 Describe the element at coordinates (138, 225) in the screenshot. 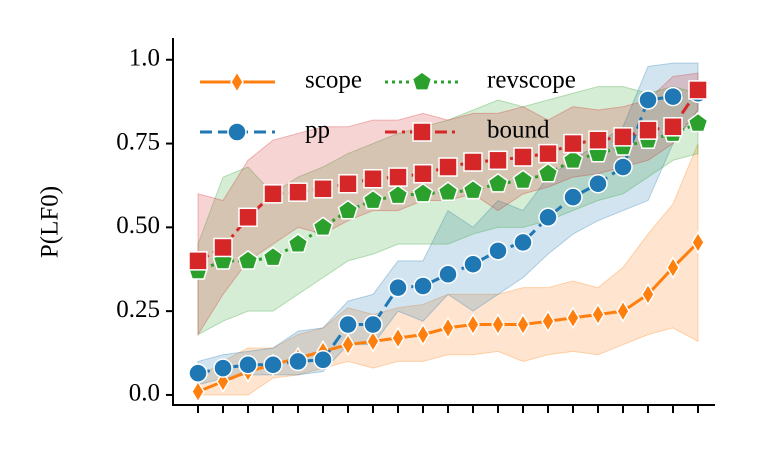

I see `y-tick-label: 0.50` at that location.